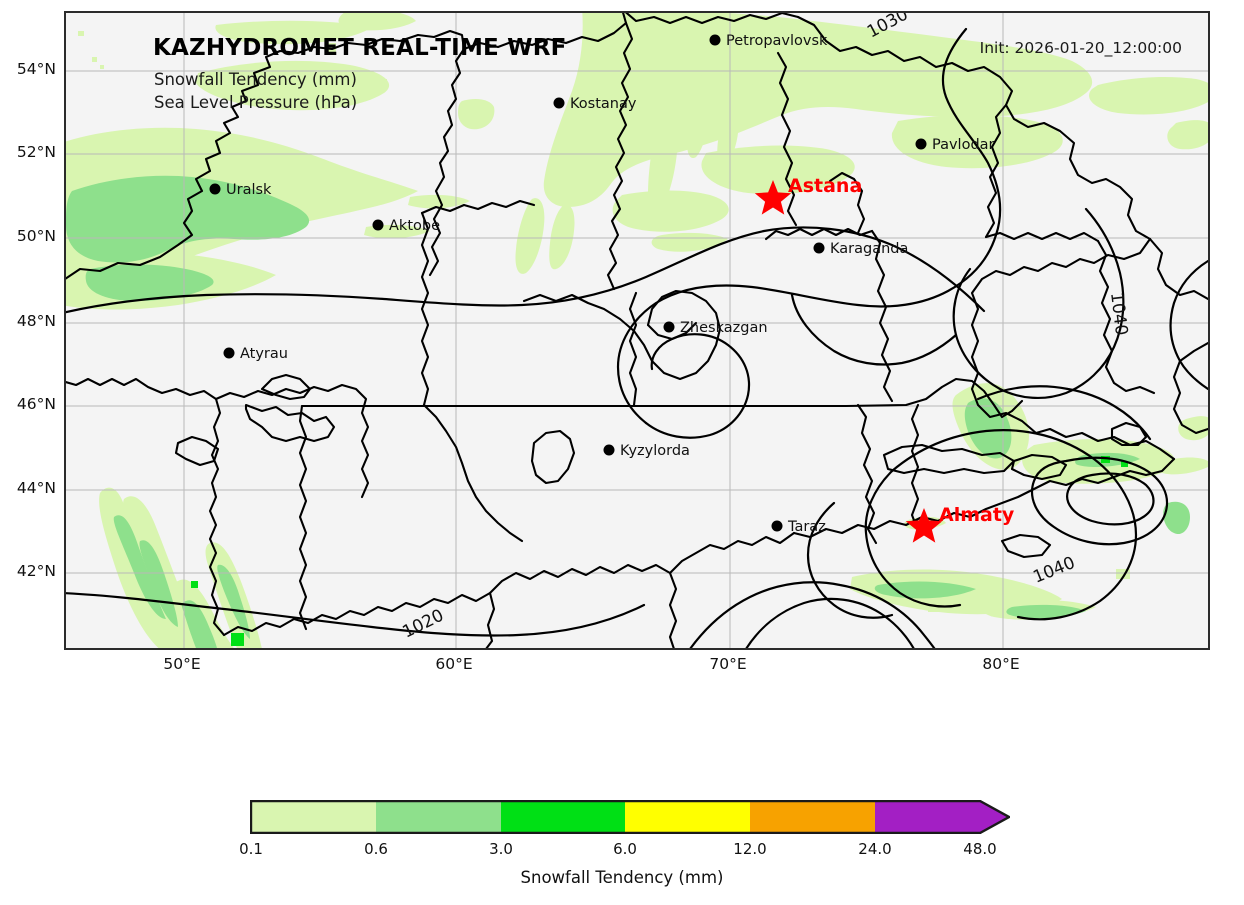 The width and height of the screenshot is (1244, 905). Describe the element at coordinates (158, 583) in the screenshot. I see `snow-region-southwest-band-l2b` at that location.